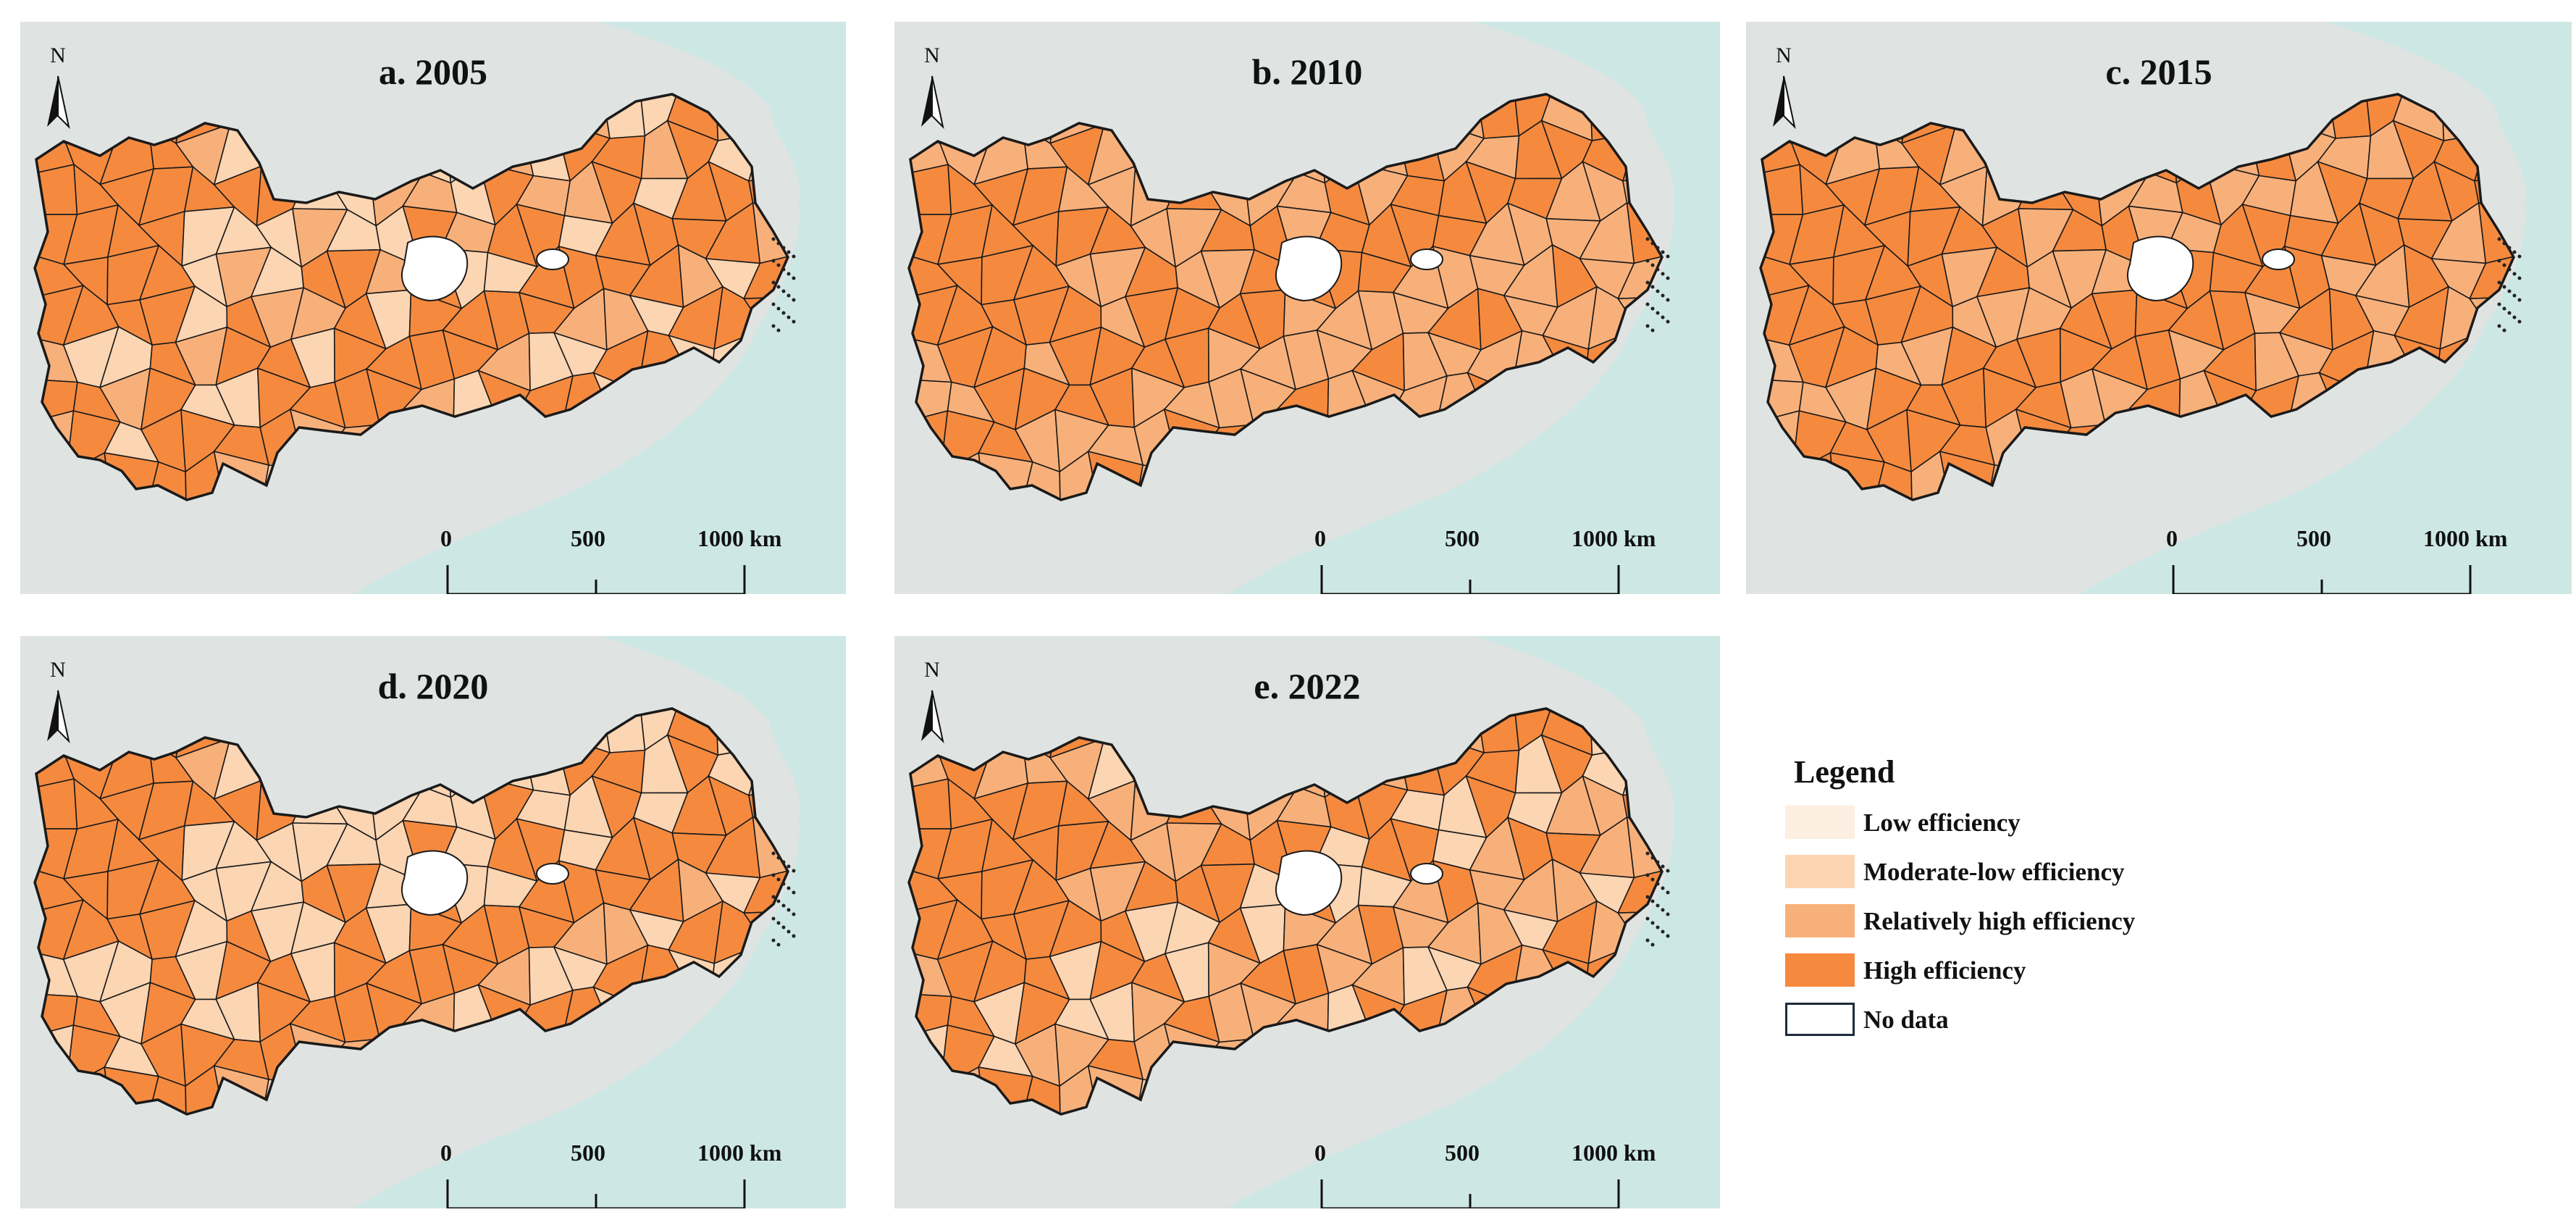  What do you see at coordinates (1999, 921) in the screenshot?
I see `legend-label: Relatively high efficiency` at bounding box center [1999, 921].